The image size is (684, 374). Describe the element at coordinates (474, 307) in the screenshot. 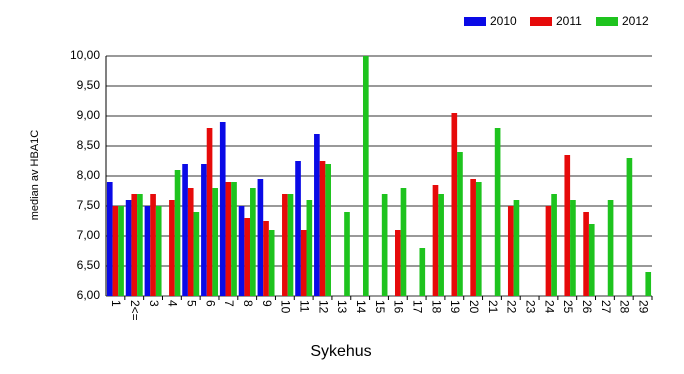

I see `x-tick-label: 20` at that location.